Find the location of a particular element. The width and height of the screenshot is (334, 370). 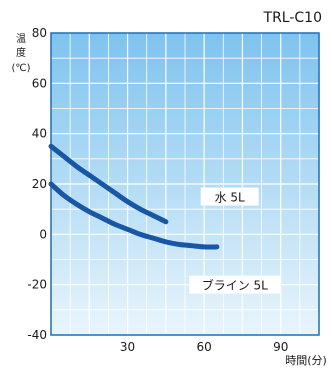

series-label-text: 水 5L is located at coordinates (230, 198).